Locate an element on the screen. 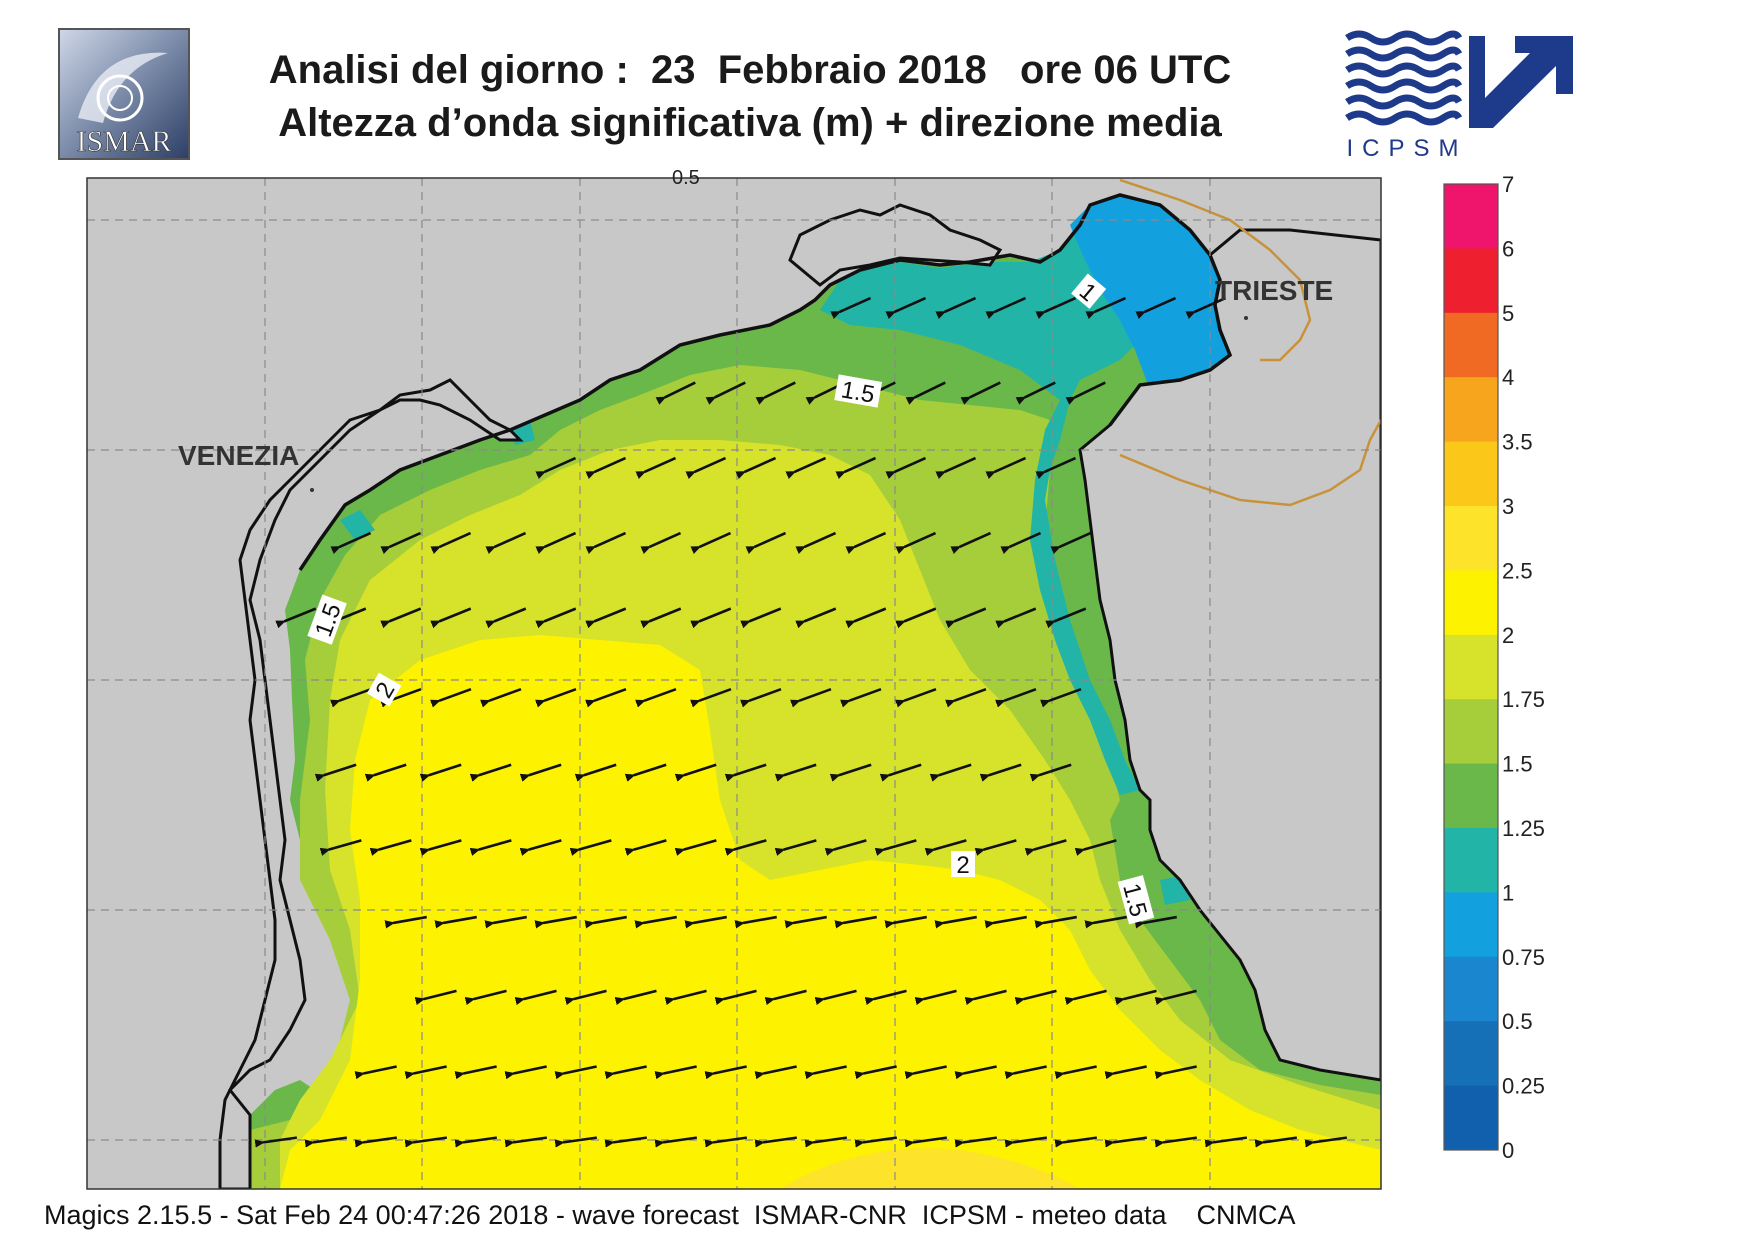  legend-label: 6 is located at coordinates (1508, 248).